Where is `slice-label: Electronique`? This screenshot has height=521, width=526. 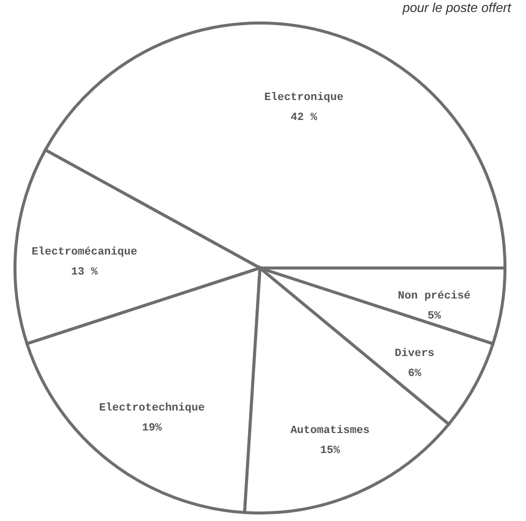 slice-label: Electronique is located at coordinates (304, 98).